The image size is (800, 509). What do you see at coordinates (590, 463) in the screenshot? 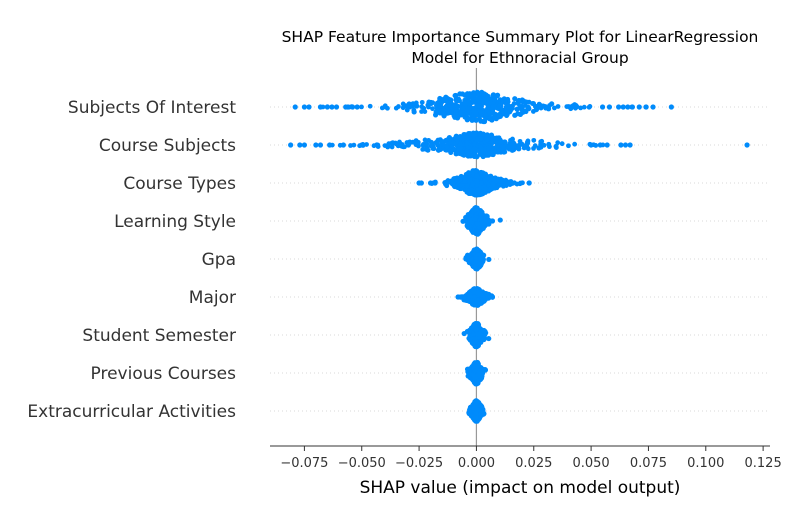
I see `x-tick-label: 0.050` at bounding box center [590, 463].